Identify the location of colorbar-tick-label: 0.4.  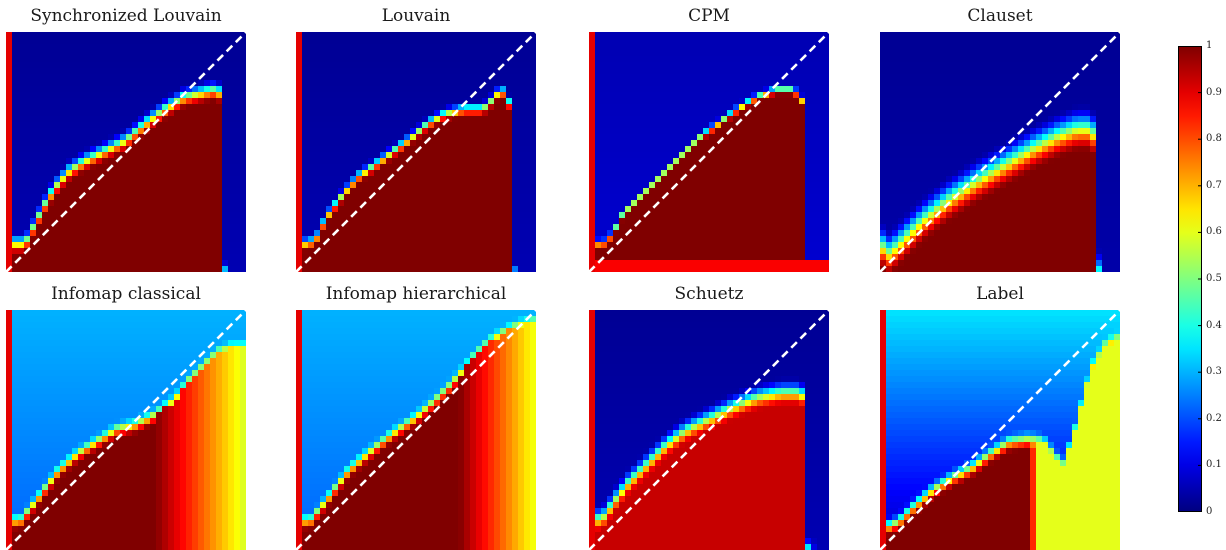
(1214, 326).